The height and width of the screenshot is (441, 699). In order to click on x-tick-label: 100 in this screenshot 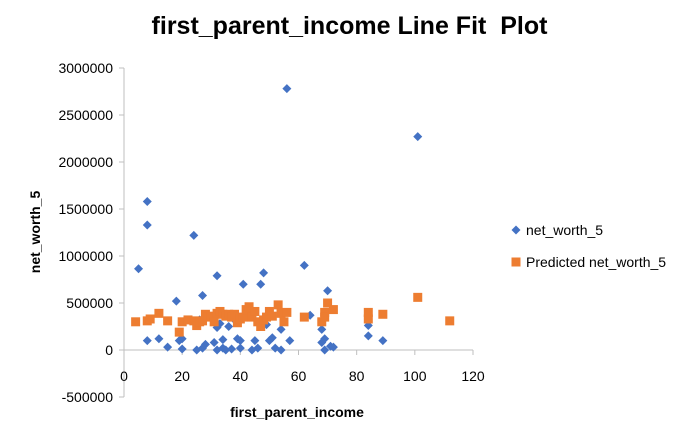, I will do `click(415, 376)`.